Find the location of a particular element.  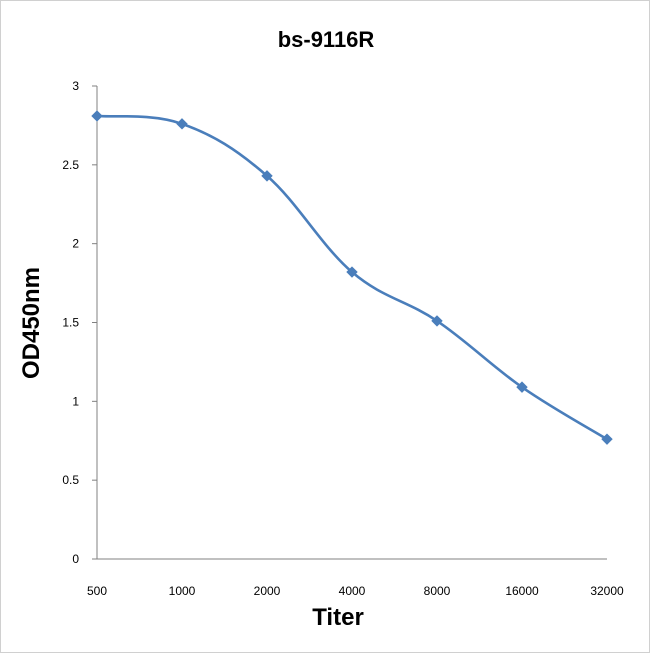

x-tick-labels: 500 1000 2000 4000 8000 16000 32000 is located at coordinates (355, 591).